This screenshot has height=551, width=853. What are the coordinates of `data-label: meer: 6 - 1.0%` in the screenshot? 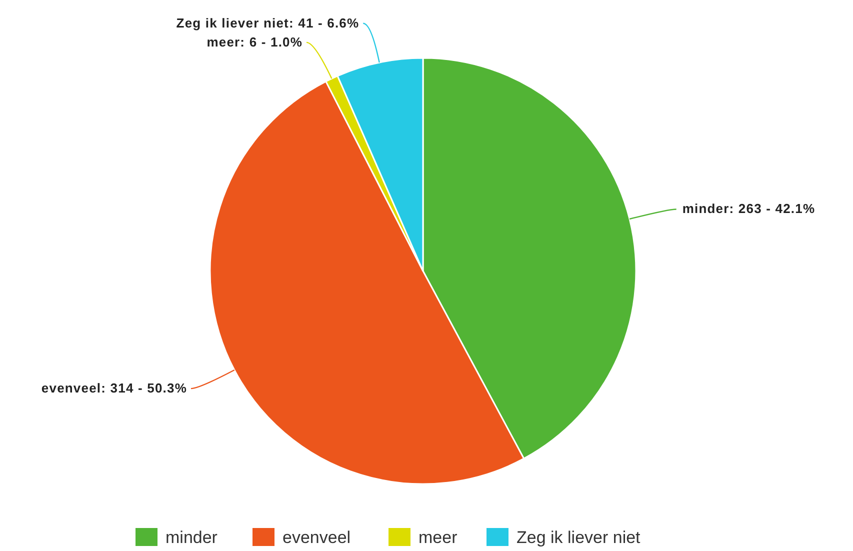 It's located at (254, 42).